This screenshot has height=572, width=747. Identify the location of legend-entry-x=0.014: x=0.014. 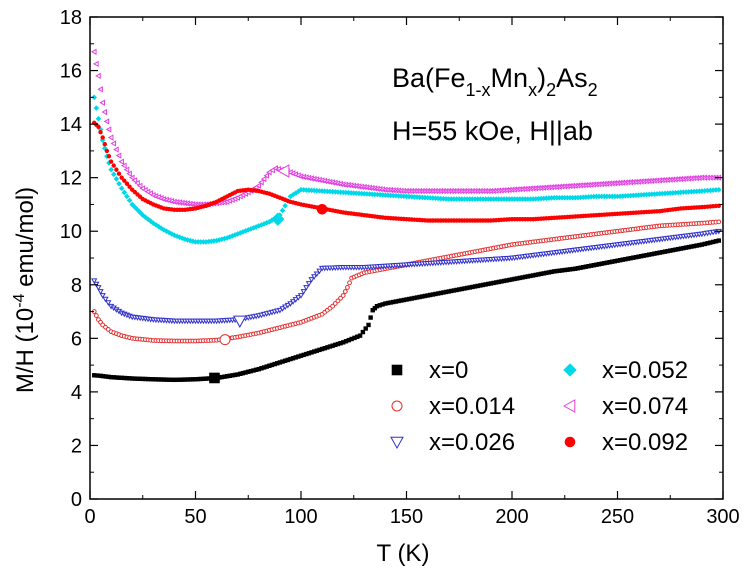
(453, 406).